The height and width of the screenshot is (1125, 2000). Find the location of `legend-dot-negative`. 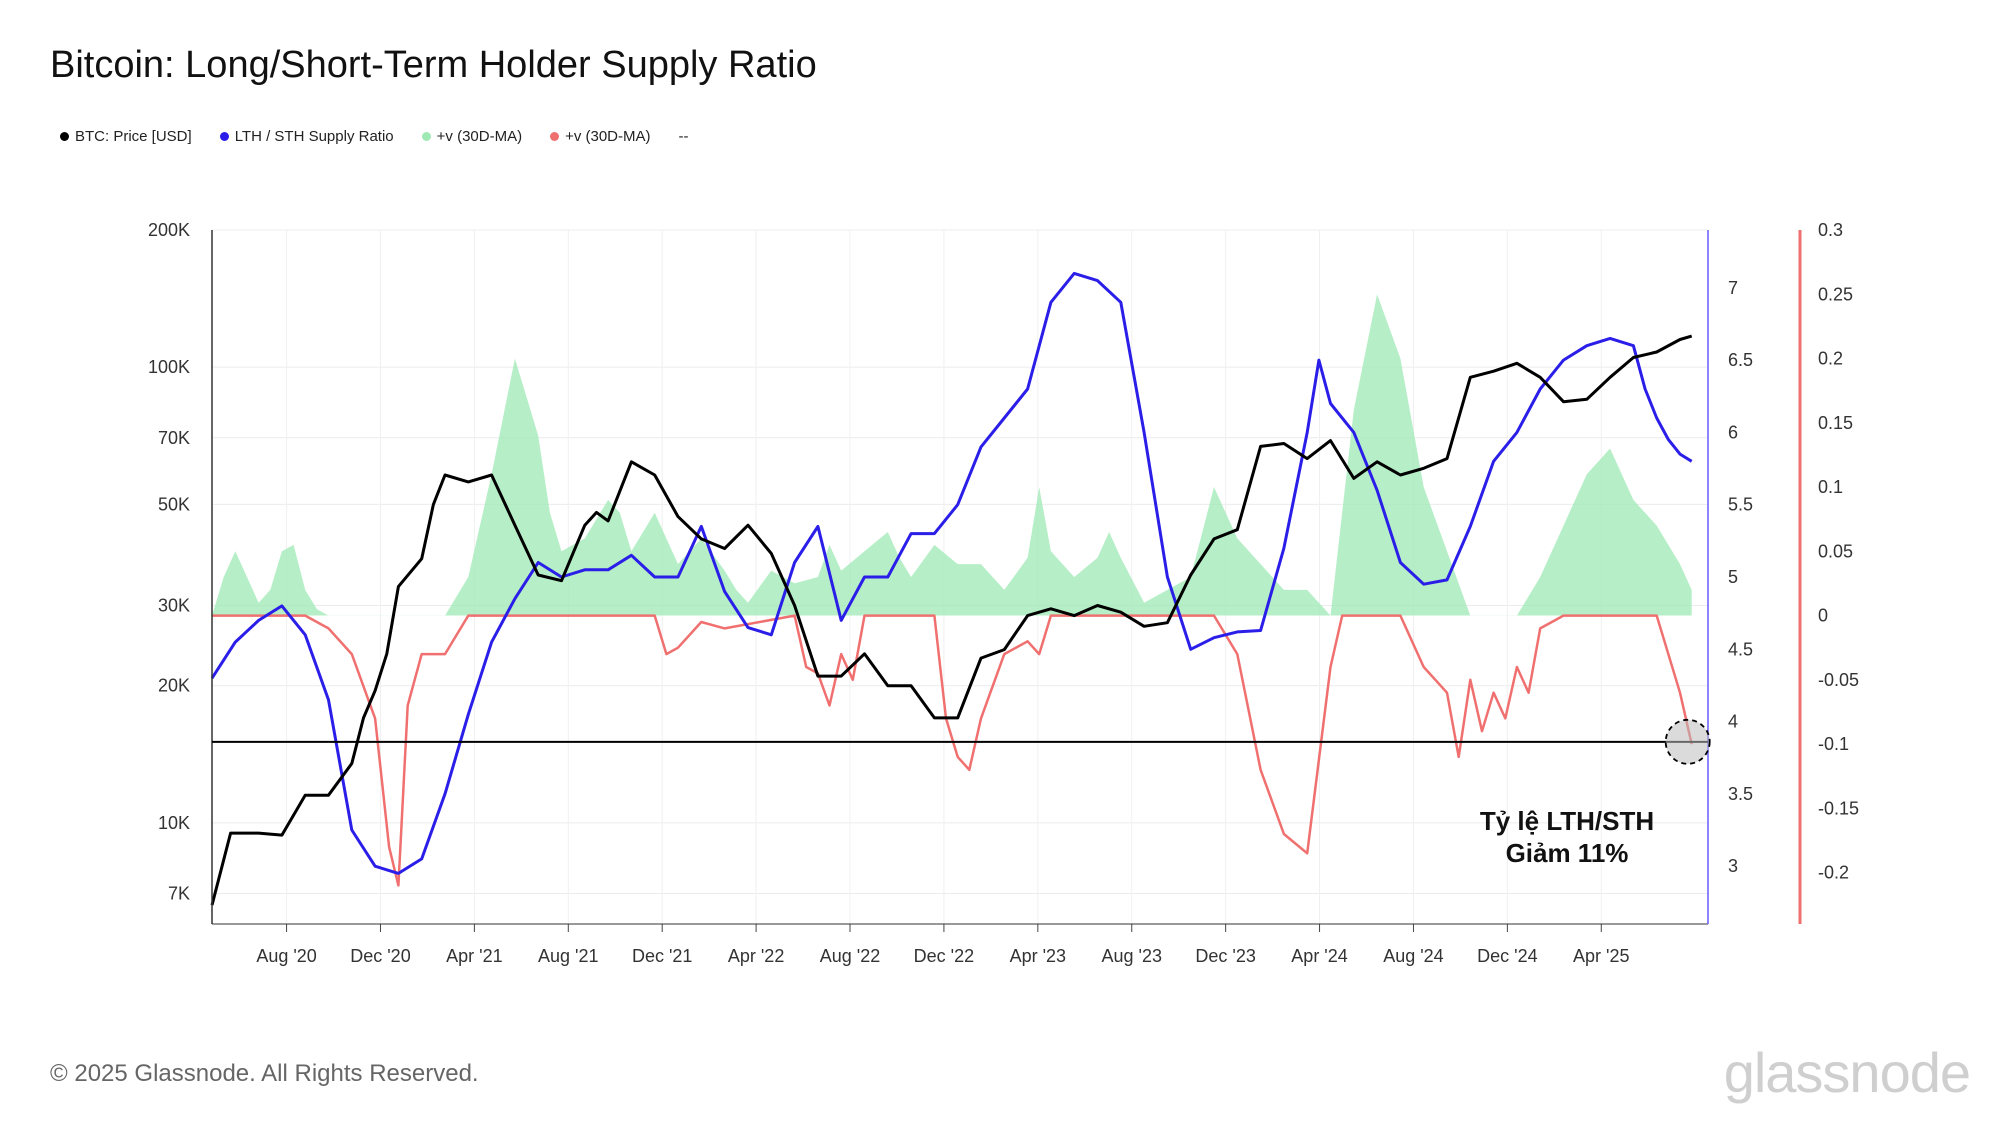

legend-dot-negative is located at coordinates (555, 136).